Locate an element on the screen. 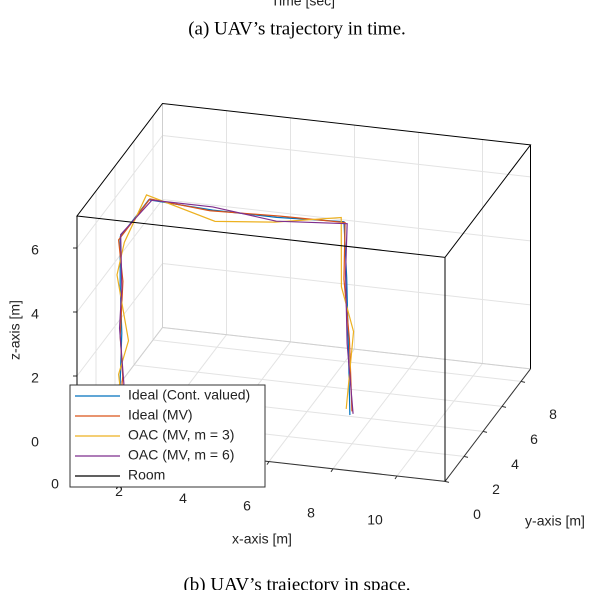  x-tick-label: 8 is located at coordinates (311, 513).